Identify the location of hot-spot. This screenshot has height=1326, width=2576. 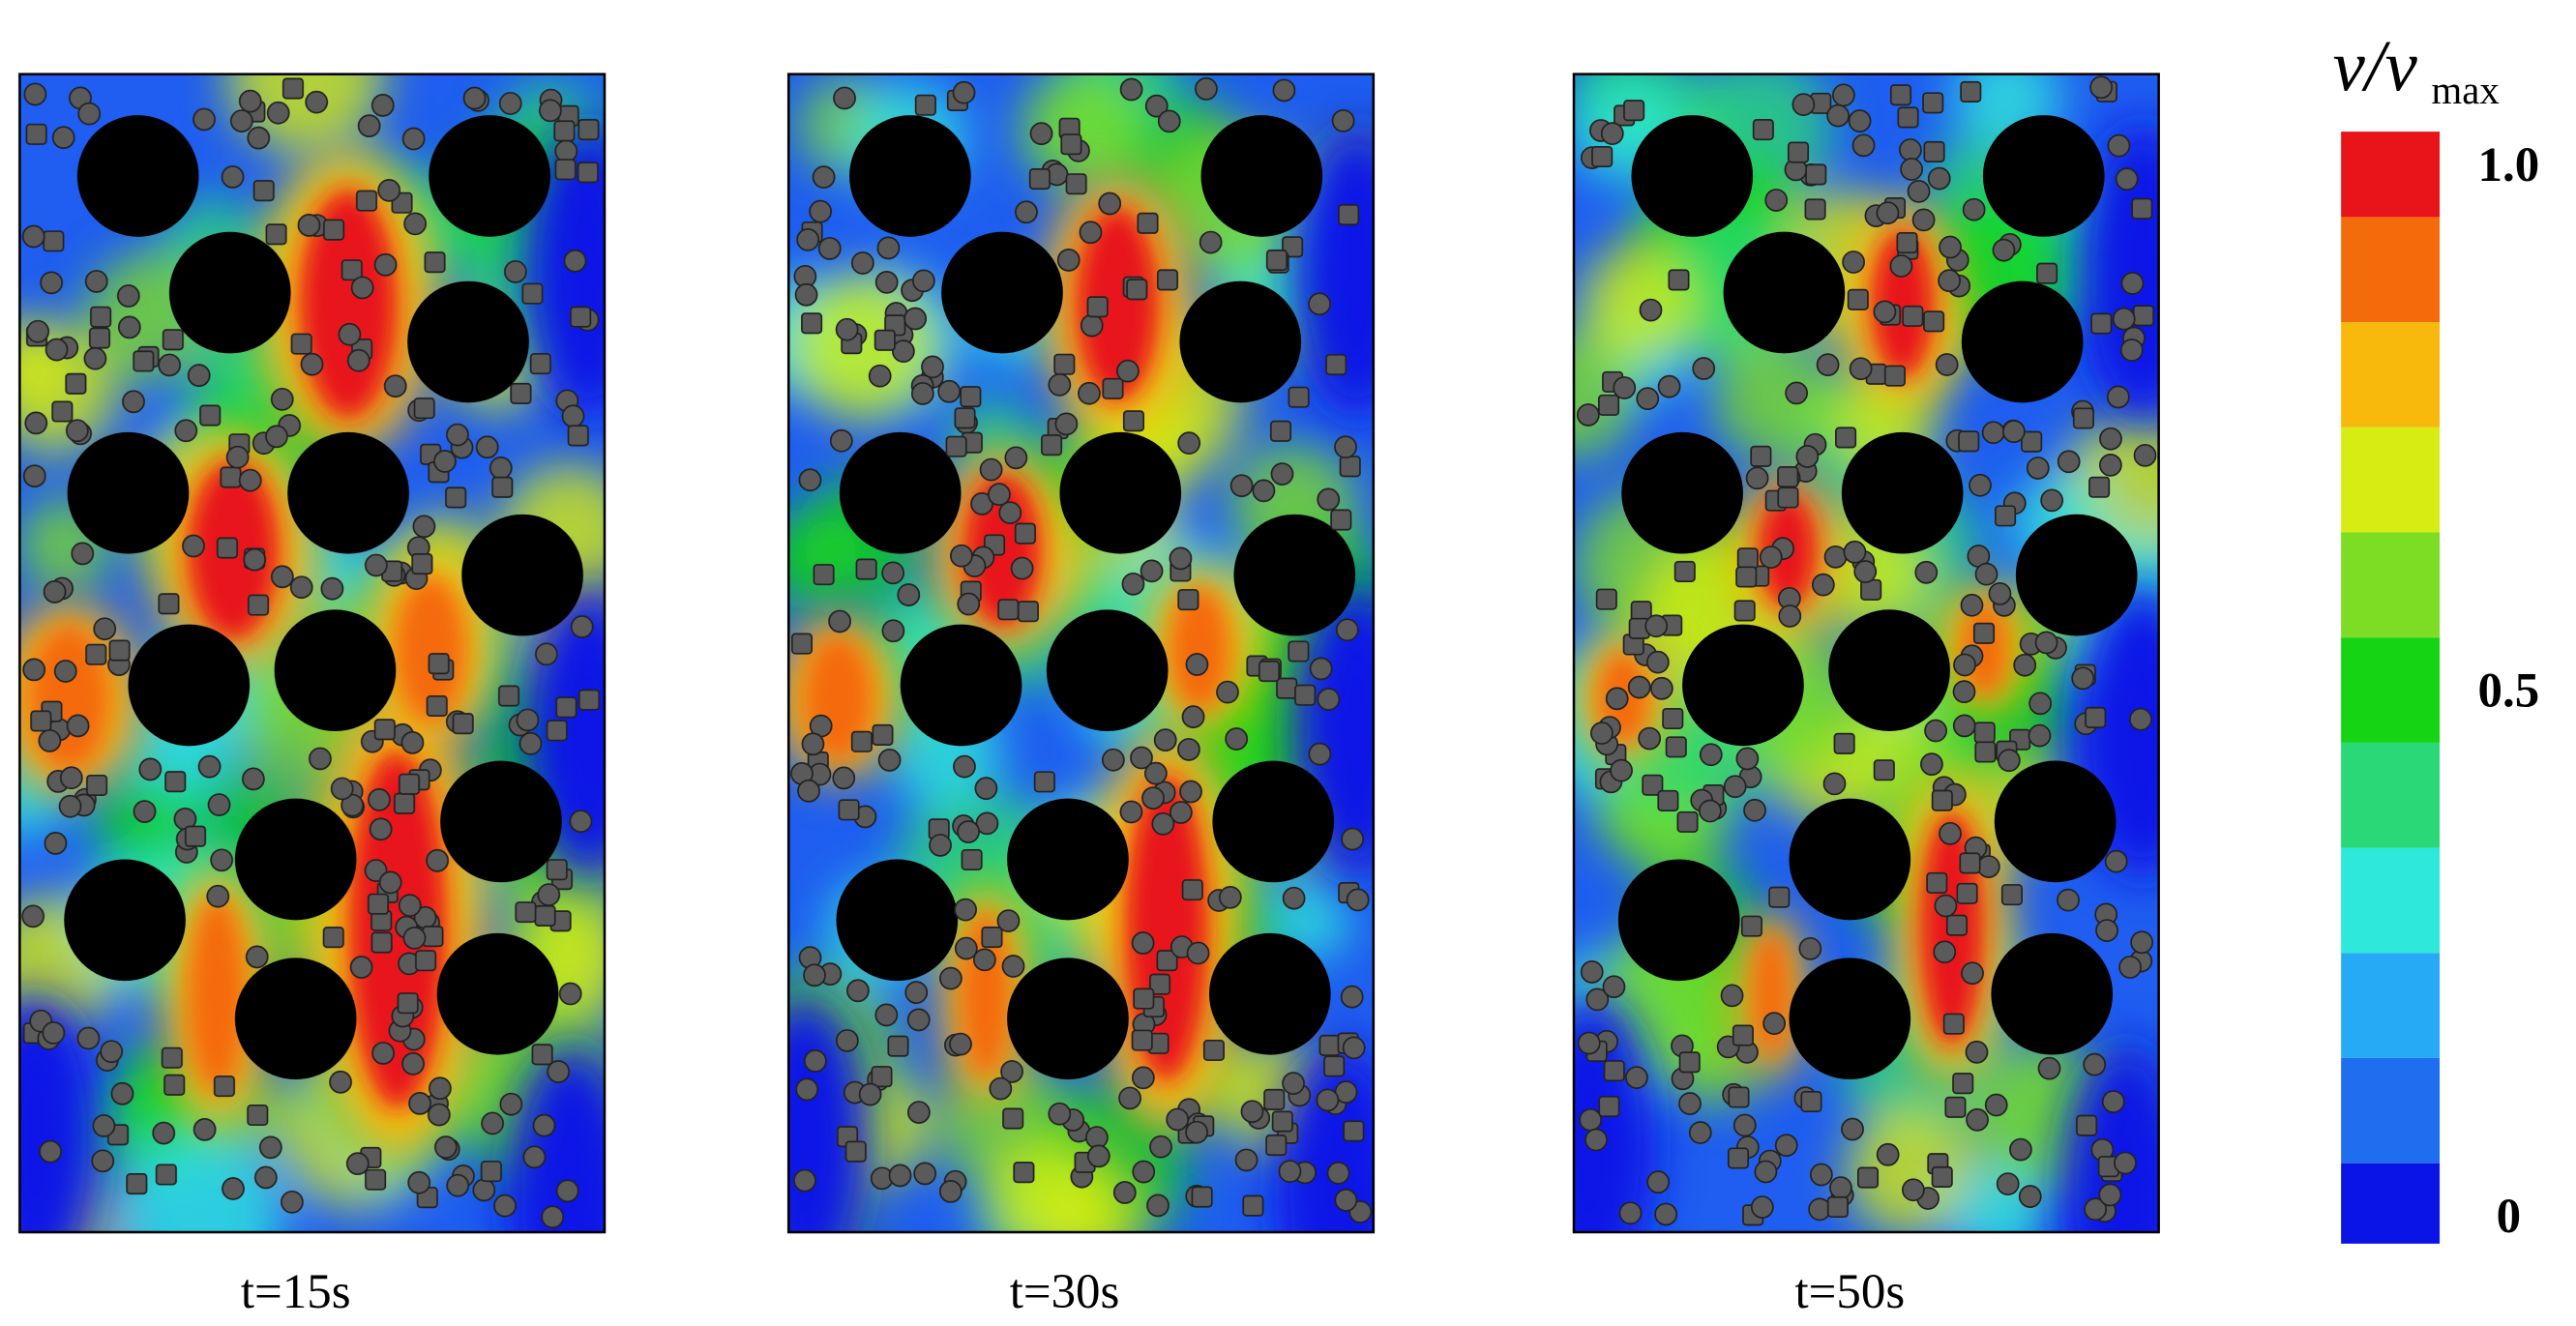
(1902, 304).